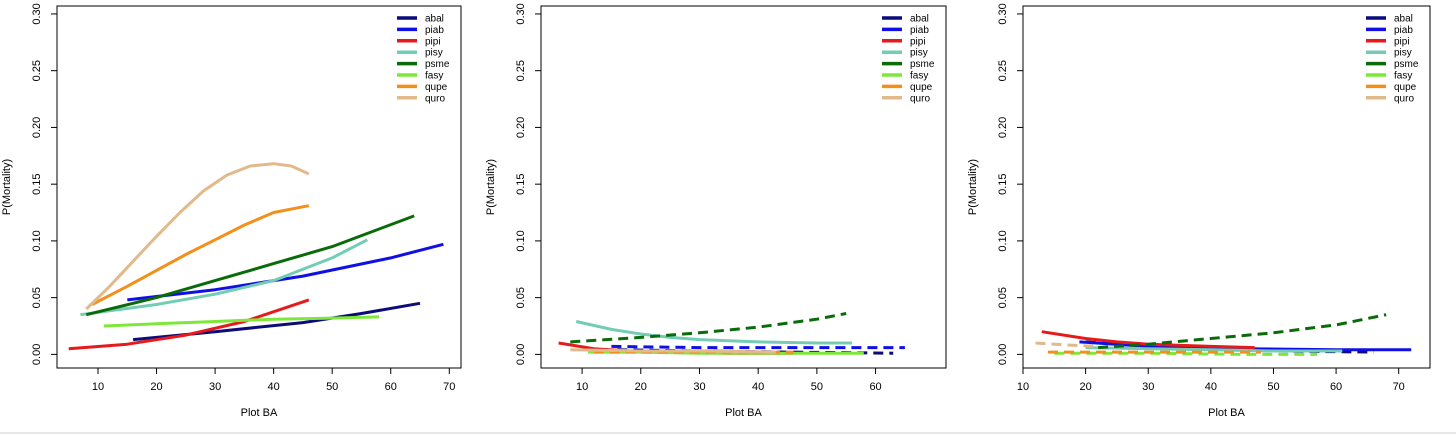  I want to click on series-line-qupe, so click(200, 255).